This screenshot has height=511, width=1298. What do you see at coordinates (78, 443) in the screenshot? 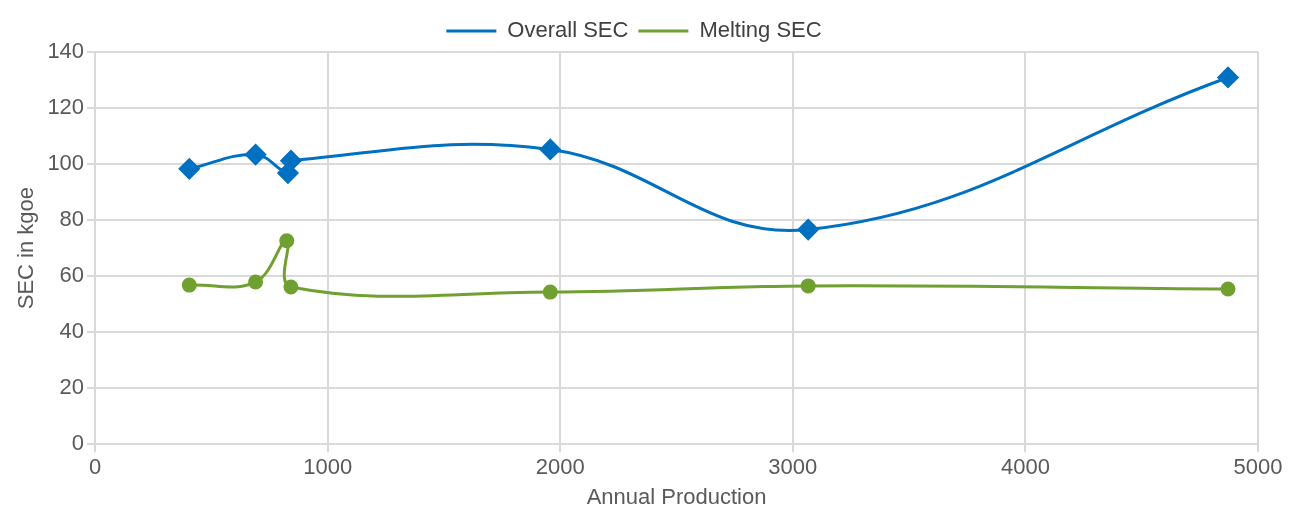
I see `y-tick-label: 0` at bounding box center [78, 443].